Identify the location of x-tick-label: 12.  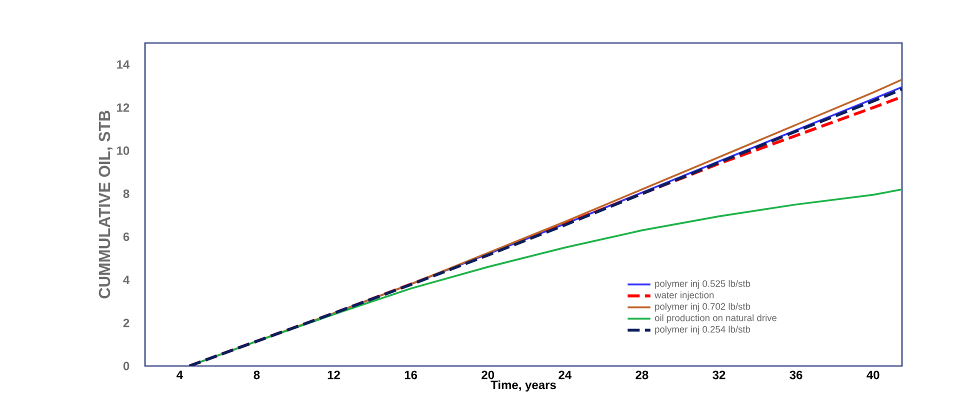
(334, 375).